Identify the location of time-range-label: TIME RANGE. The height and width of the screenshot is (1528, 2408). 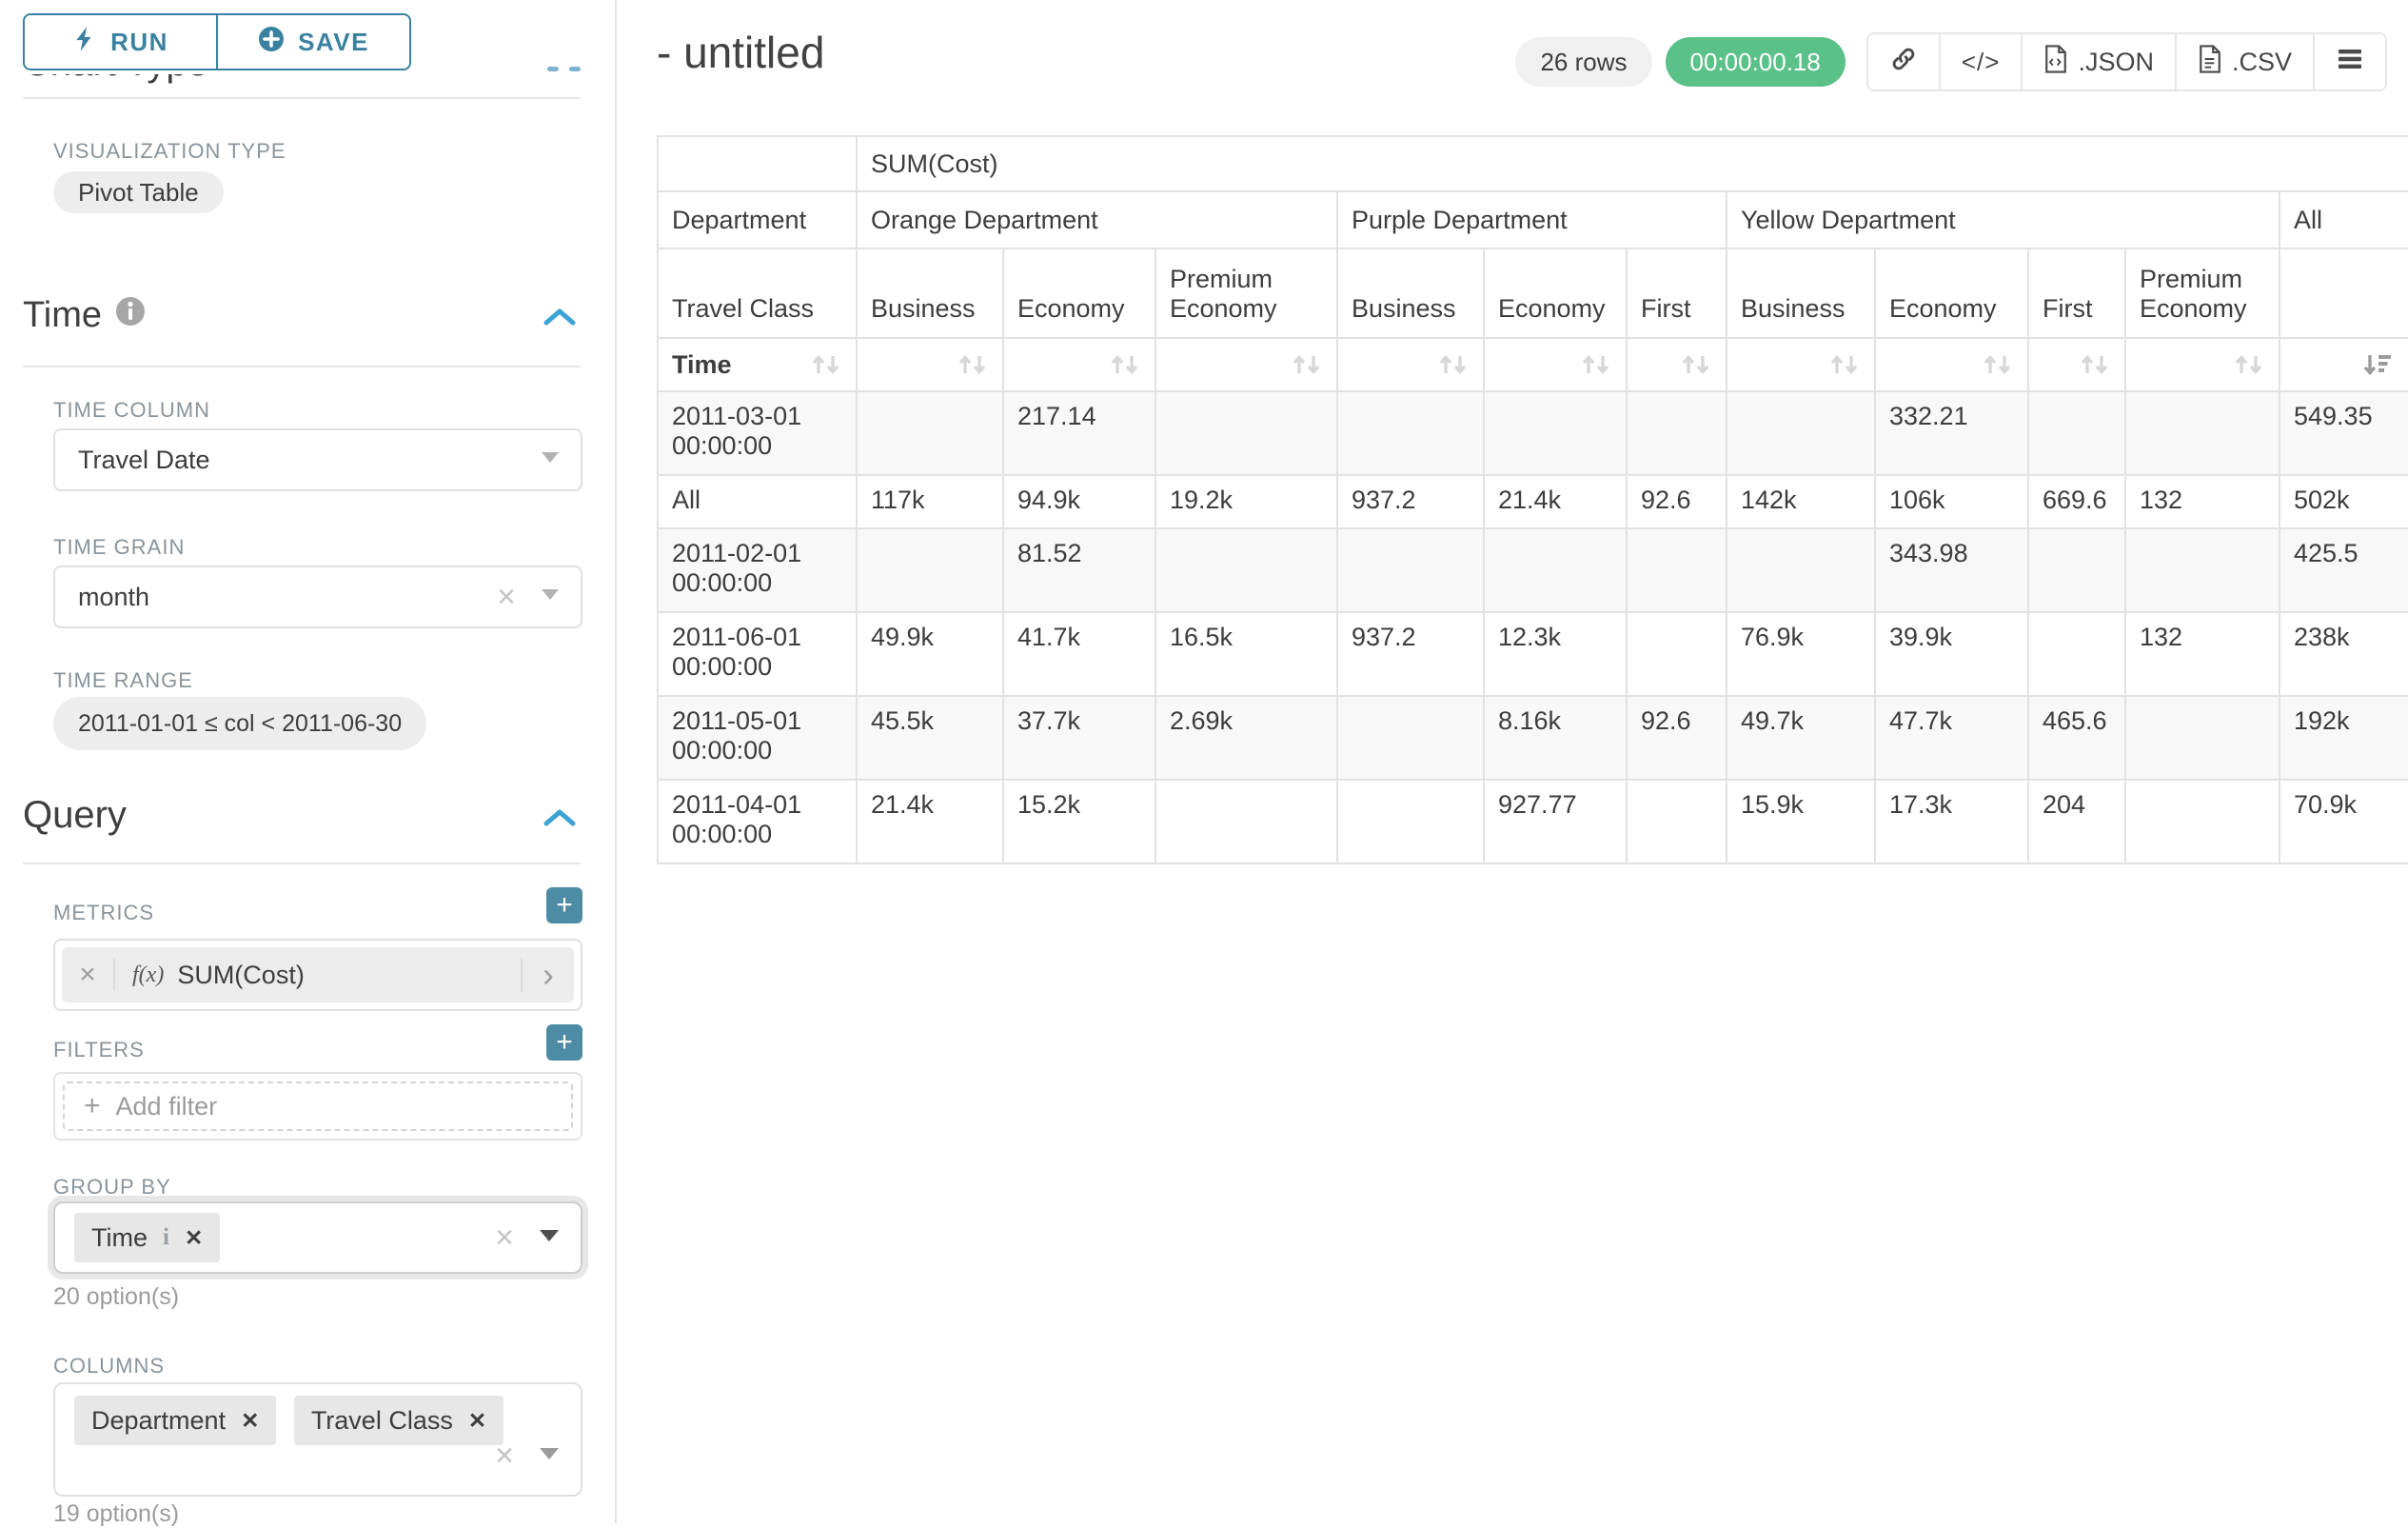
(123, 680).